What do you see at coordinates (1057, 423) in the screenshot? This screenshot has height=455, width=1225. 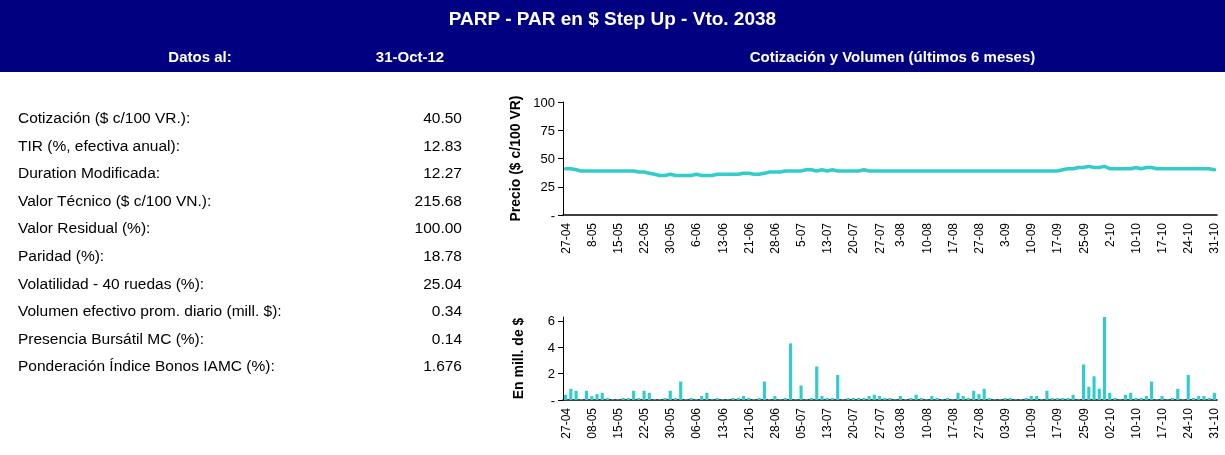 I see `x-tick-label: 17-09` at bounding box center [1057, 423].